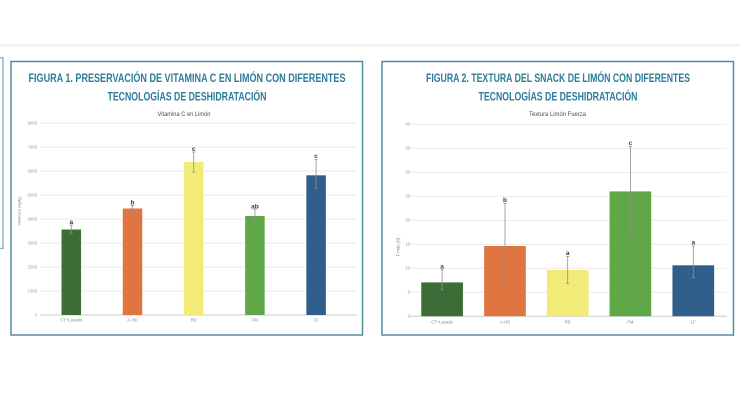  I want to click on svg-text: 15, so click(407, 244).